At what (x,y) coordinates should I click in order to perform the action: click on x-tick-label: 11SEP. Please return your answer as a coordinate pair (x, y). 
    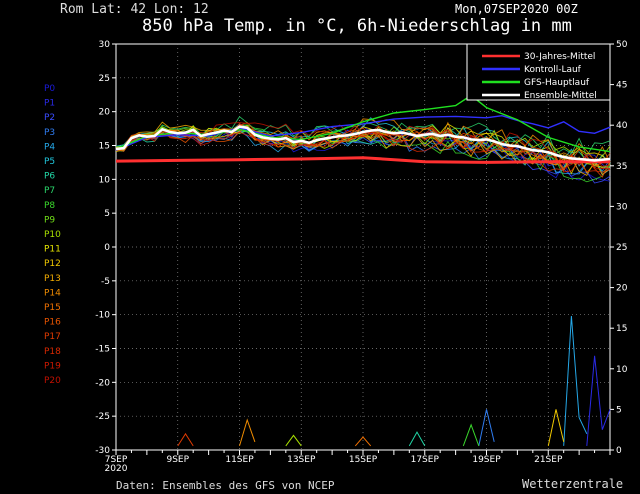
    Looking at the image, I should click on (239, 460).